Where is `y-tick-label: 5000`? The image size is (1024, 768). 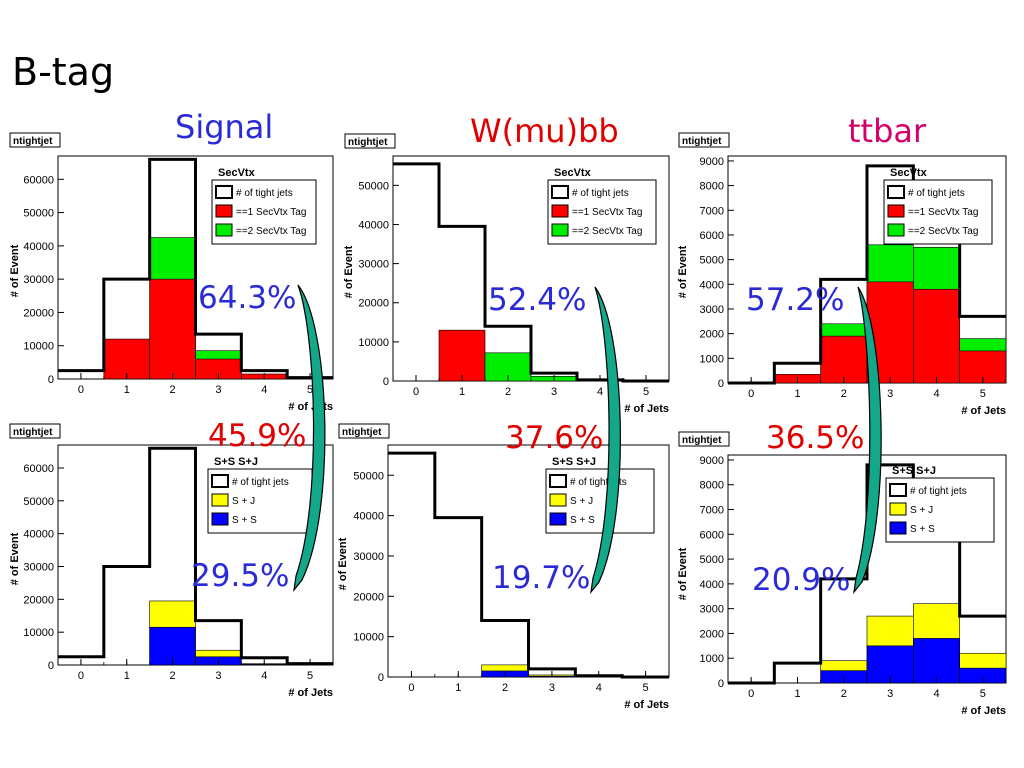
y-tick-label: 5000 is located at coordinates (712, 560).